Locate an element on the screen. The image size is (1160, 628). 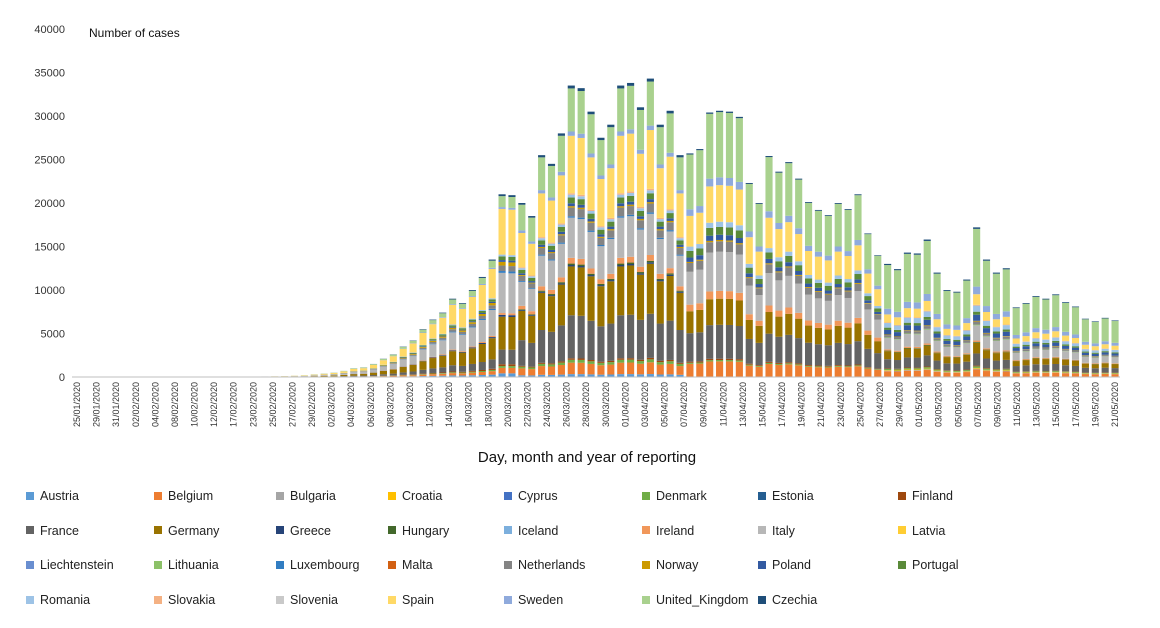
x-tick-label: 24/03/2020 is located at coordinates (547, 404).